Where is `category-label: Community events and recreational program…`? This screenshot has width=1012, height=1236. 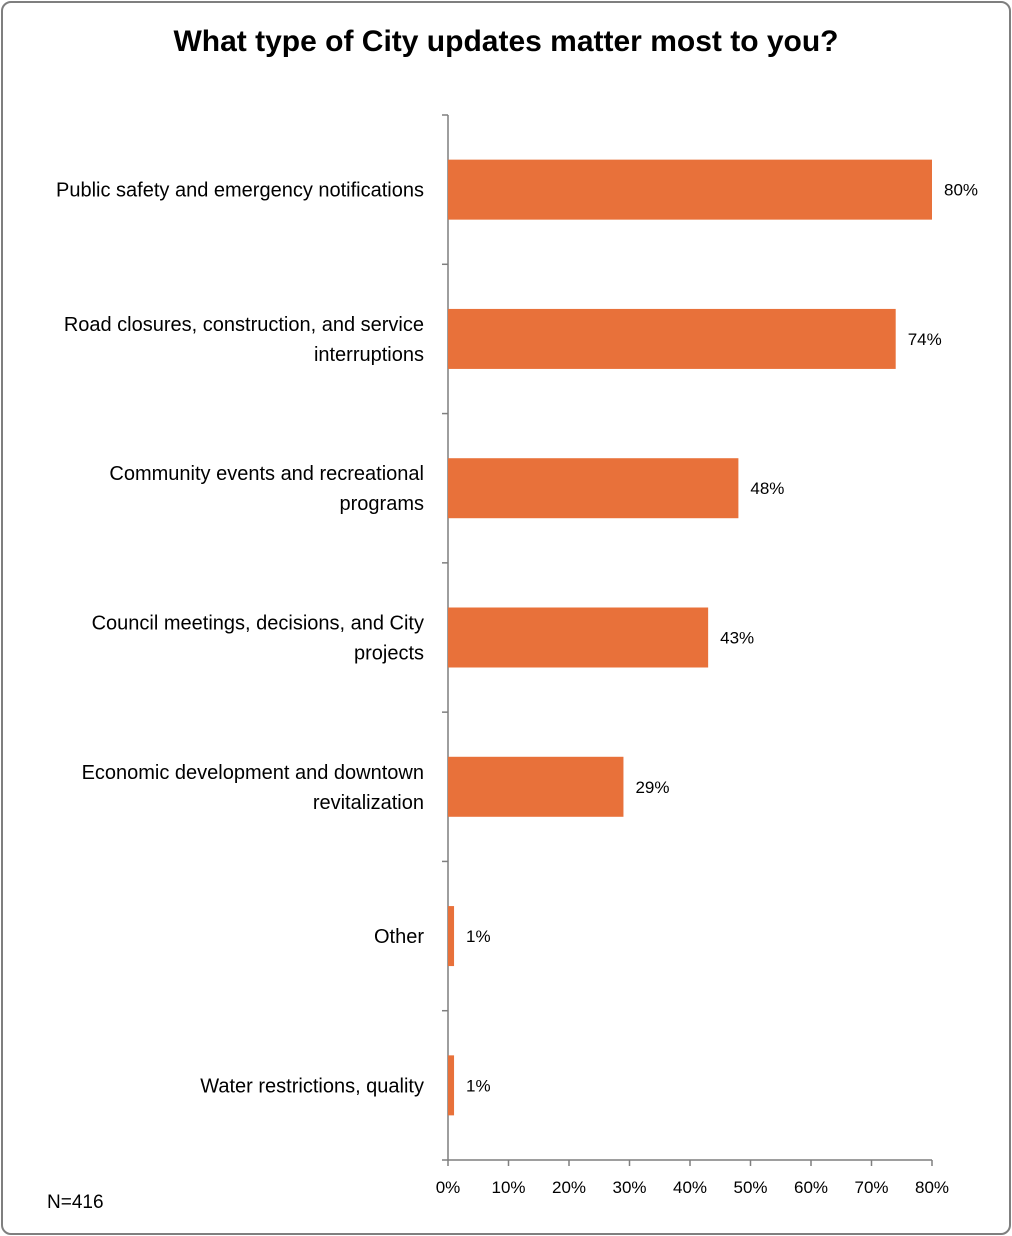
category-label: Community events and recreational program… is located at coordinates (266, 489).